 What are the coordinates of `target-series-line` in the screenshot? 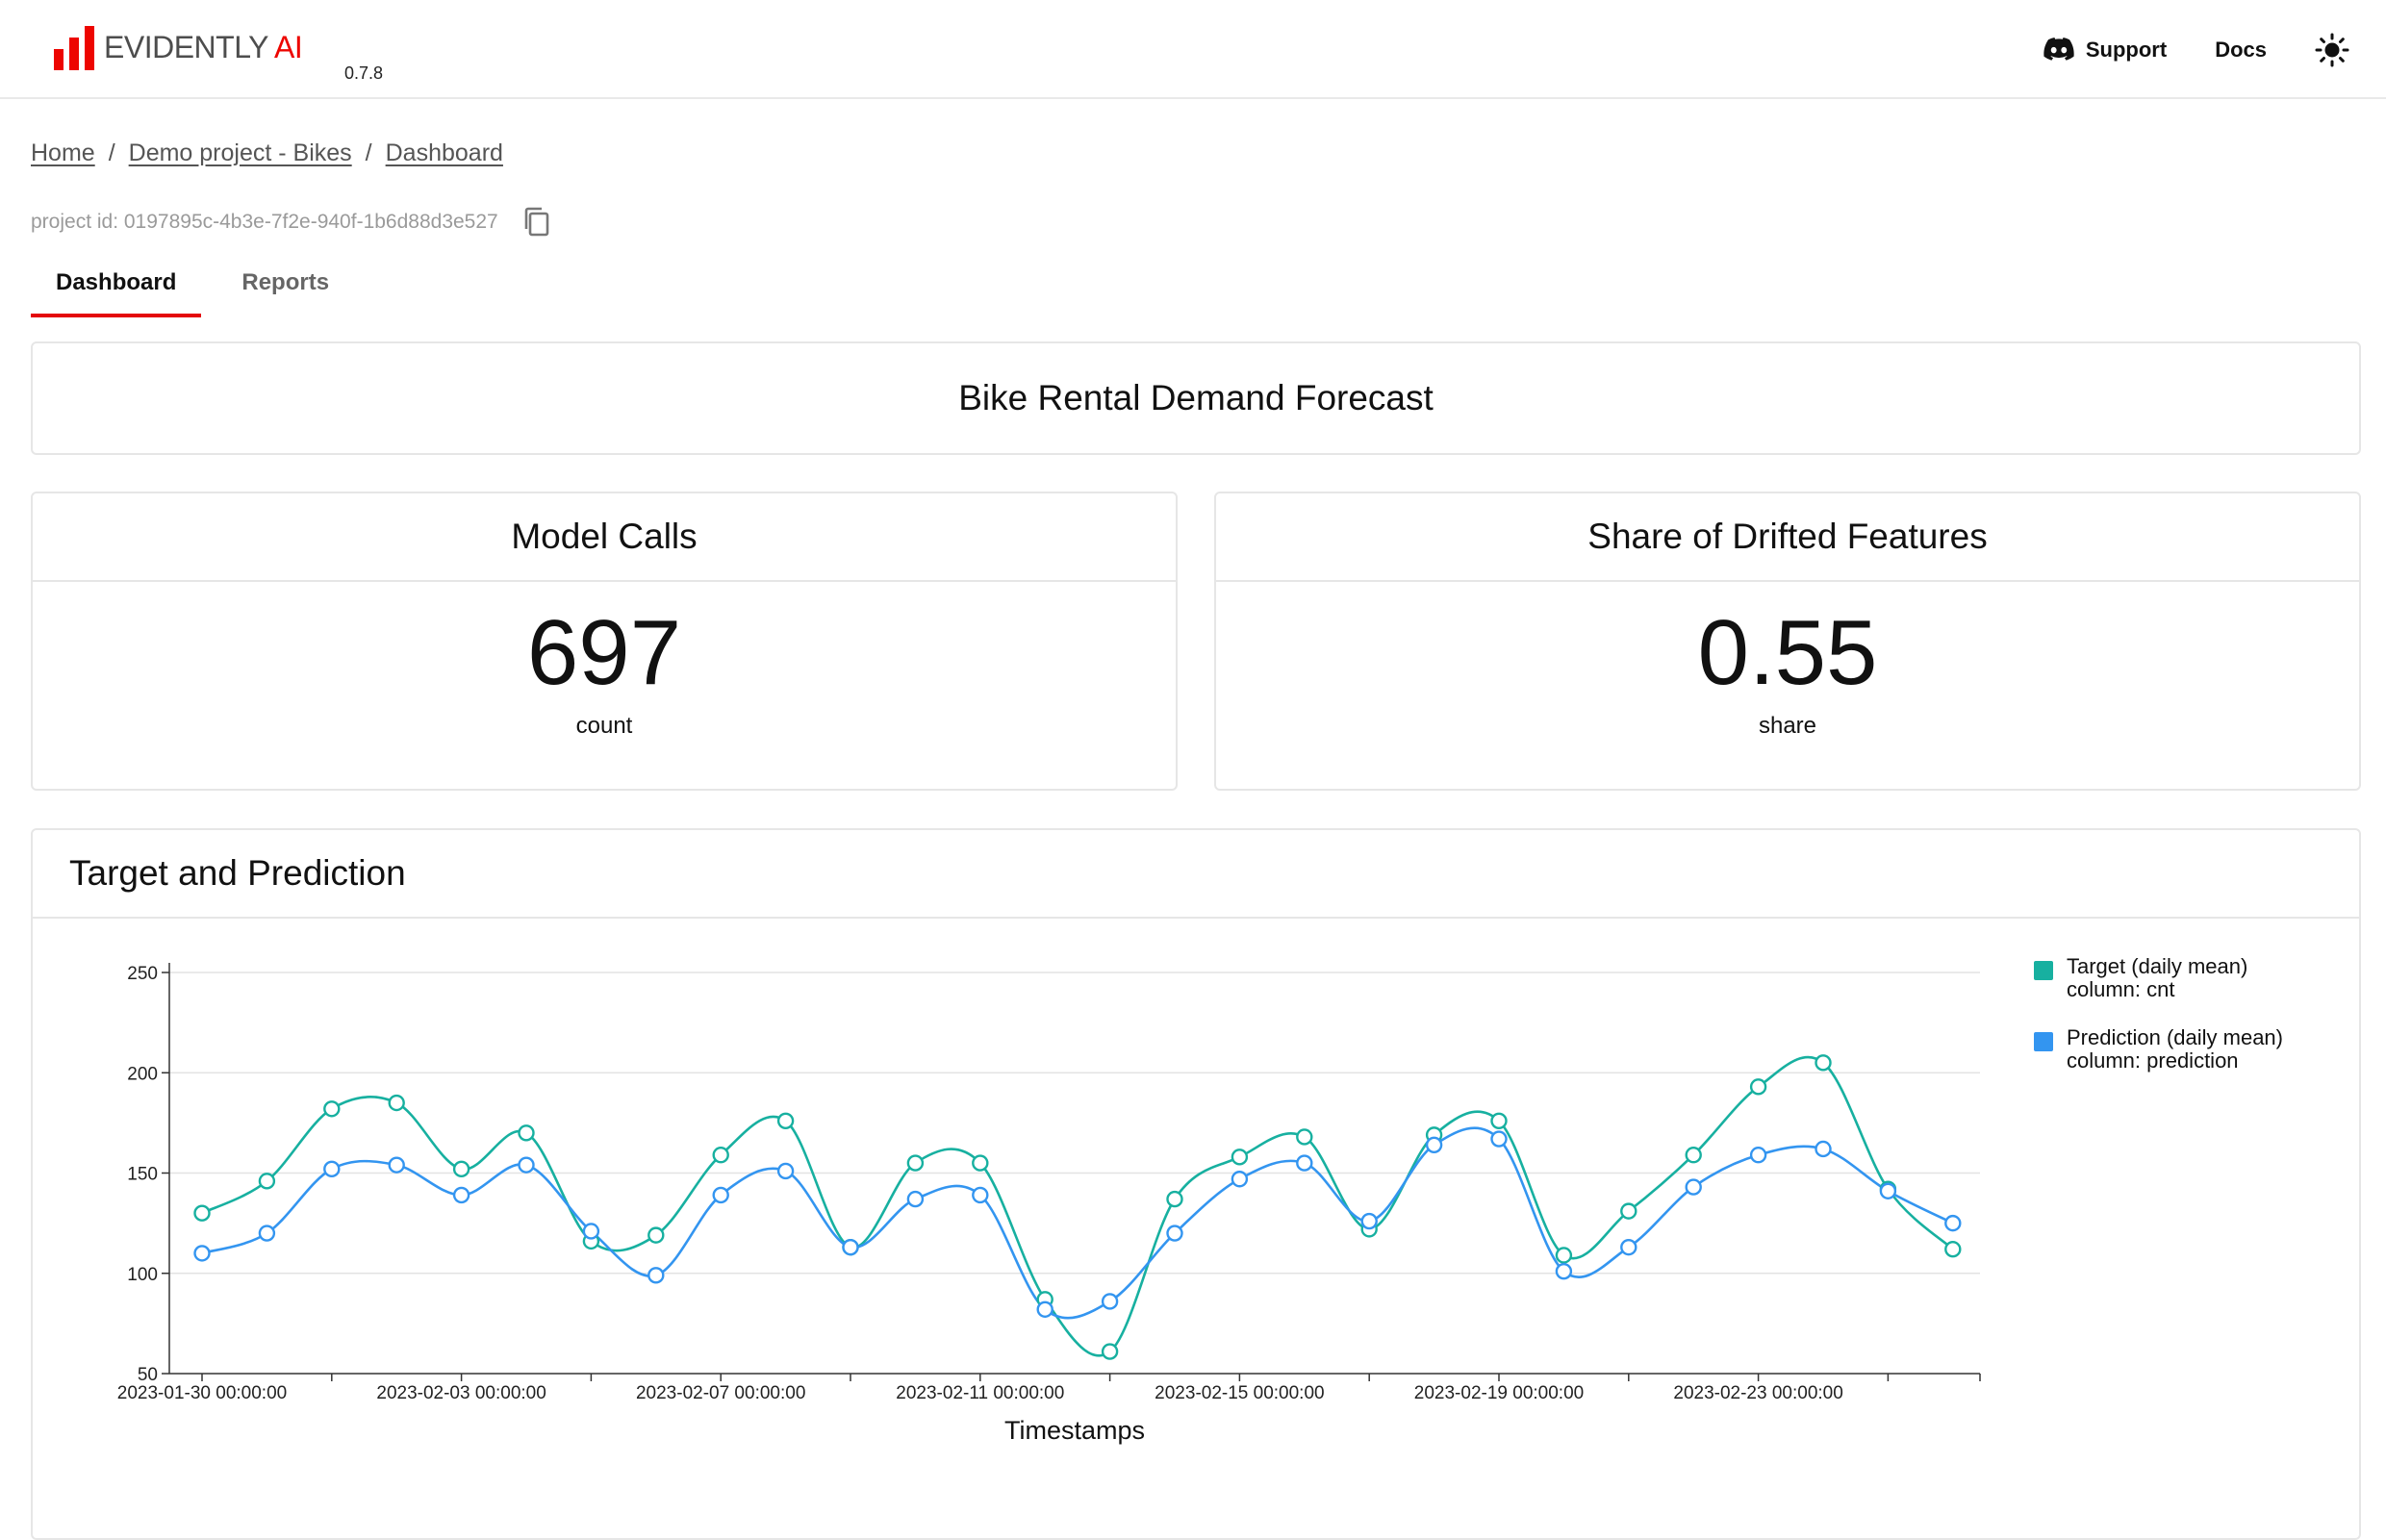 It's located at (1077, 1206).